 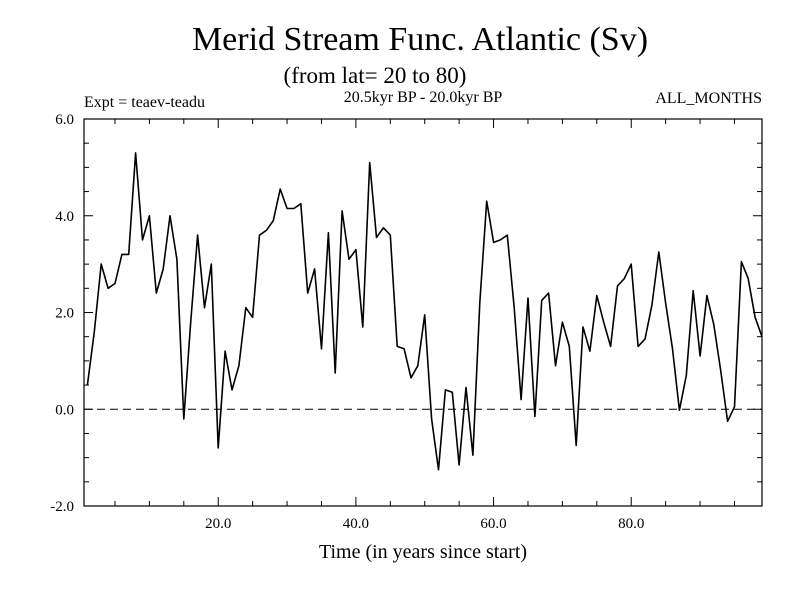 What do you see at coordinates (64, 314) in the screenshot?
I see `y-tick-label: 2.0` at bounding box center [64, 314].